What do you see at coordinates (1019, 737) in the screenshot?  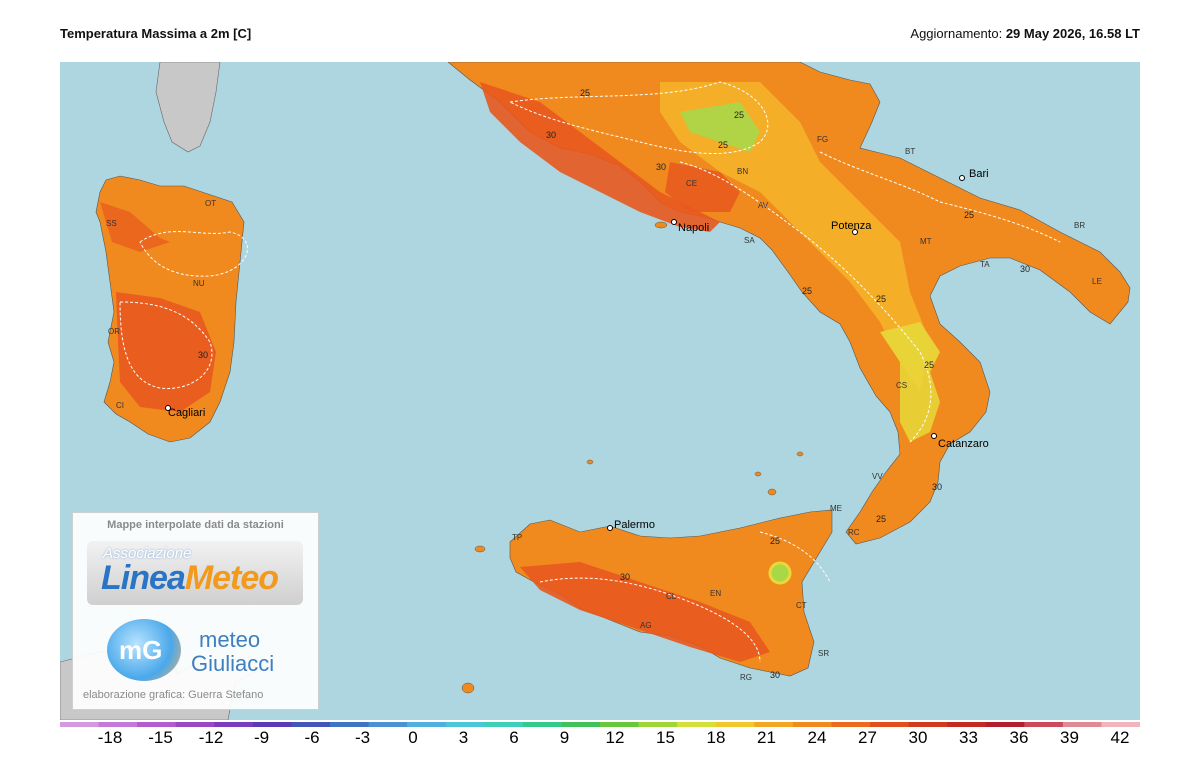 I see `colorbar-tick-label: 36` at bounding box center [1019, 737].